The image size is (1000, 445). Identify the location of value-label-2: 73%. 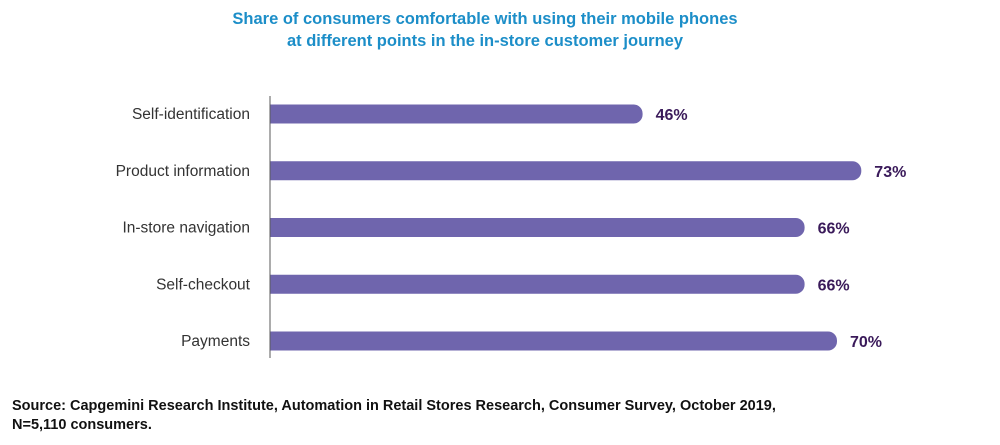
(890, 172).